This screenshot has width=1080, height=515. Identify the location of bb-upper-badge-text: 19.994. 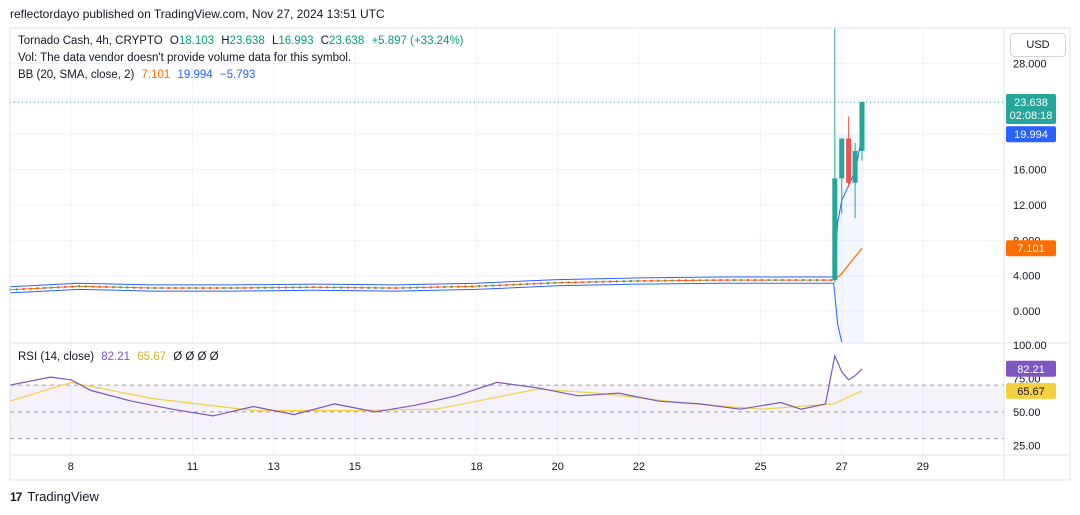
(1031, 135).